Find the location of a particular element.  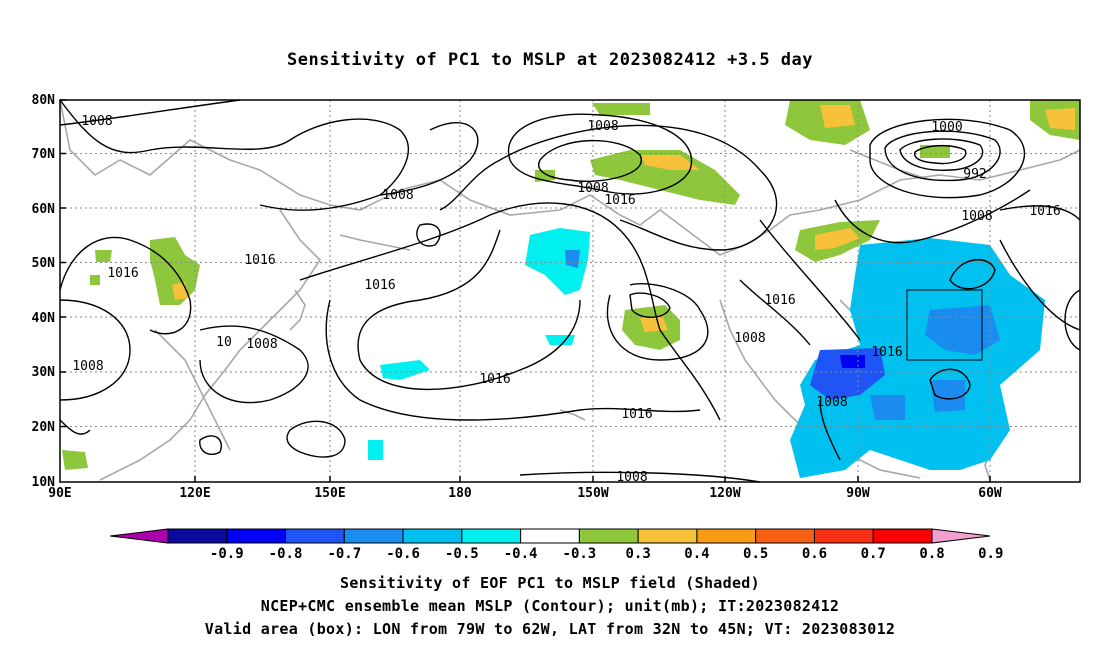

shade-cuba-blue is located at coordinates (887, 407).